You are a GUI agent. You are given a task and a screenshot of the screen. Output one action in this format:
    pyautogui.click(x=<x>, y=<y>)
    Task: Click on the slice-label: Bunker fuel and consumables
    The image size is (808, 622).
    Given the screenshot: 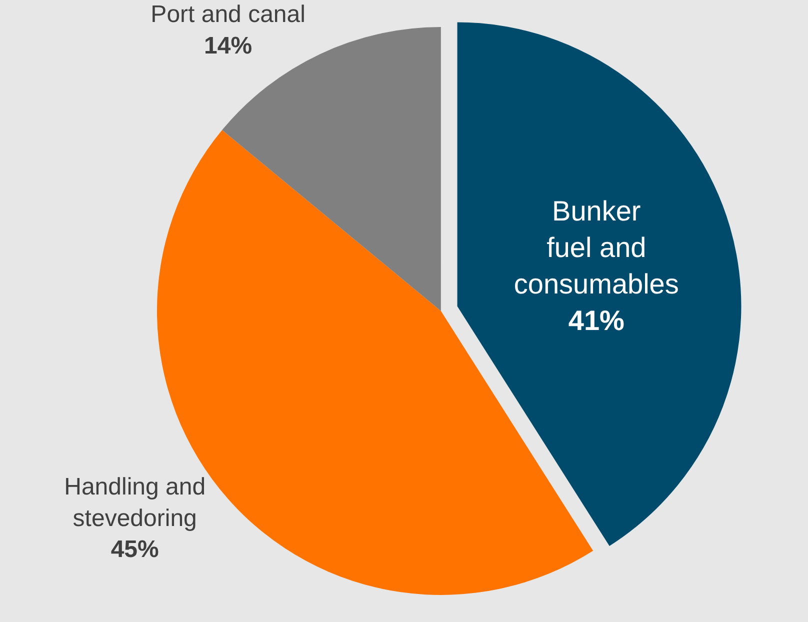 What is the action you would take?
    pyautogui.click(x=596, y=248)
    